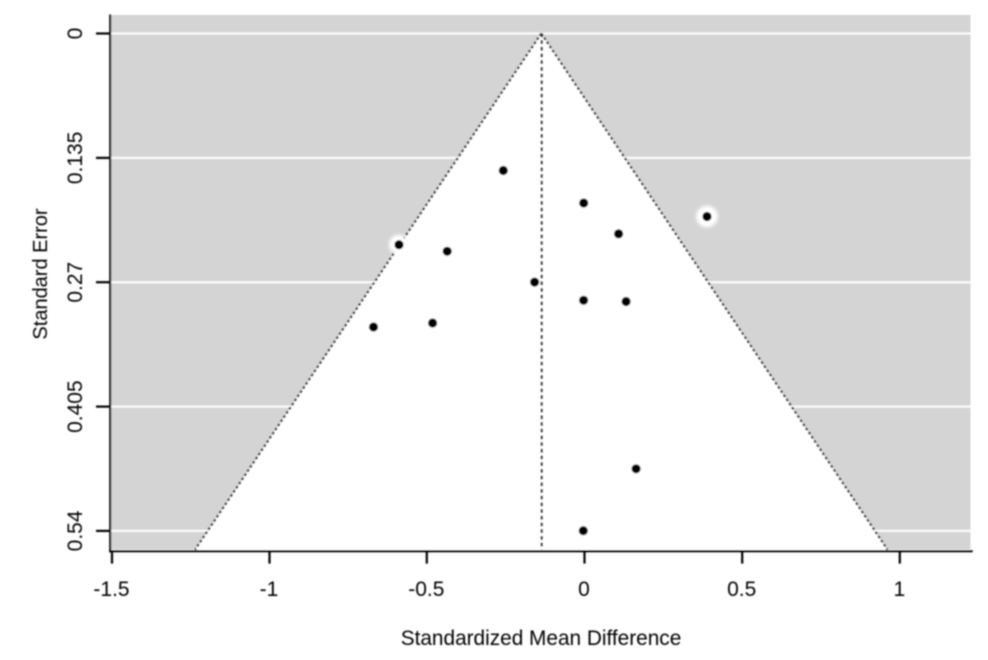 The image size is (988, 660). What do you see at coordinates (899, 589) in the screenshot?
I see `svg-text: 1` at bounding box center [899, 589].